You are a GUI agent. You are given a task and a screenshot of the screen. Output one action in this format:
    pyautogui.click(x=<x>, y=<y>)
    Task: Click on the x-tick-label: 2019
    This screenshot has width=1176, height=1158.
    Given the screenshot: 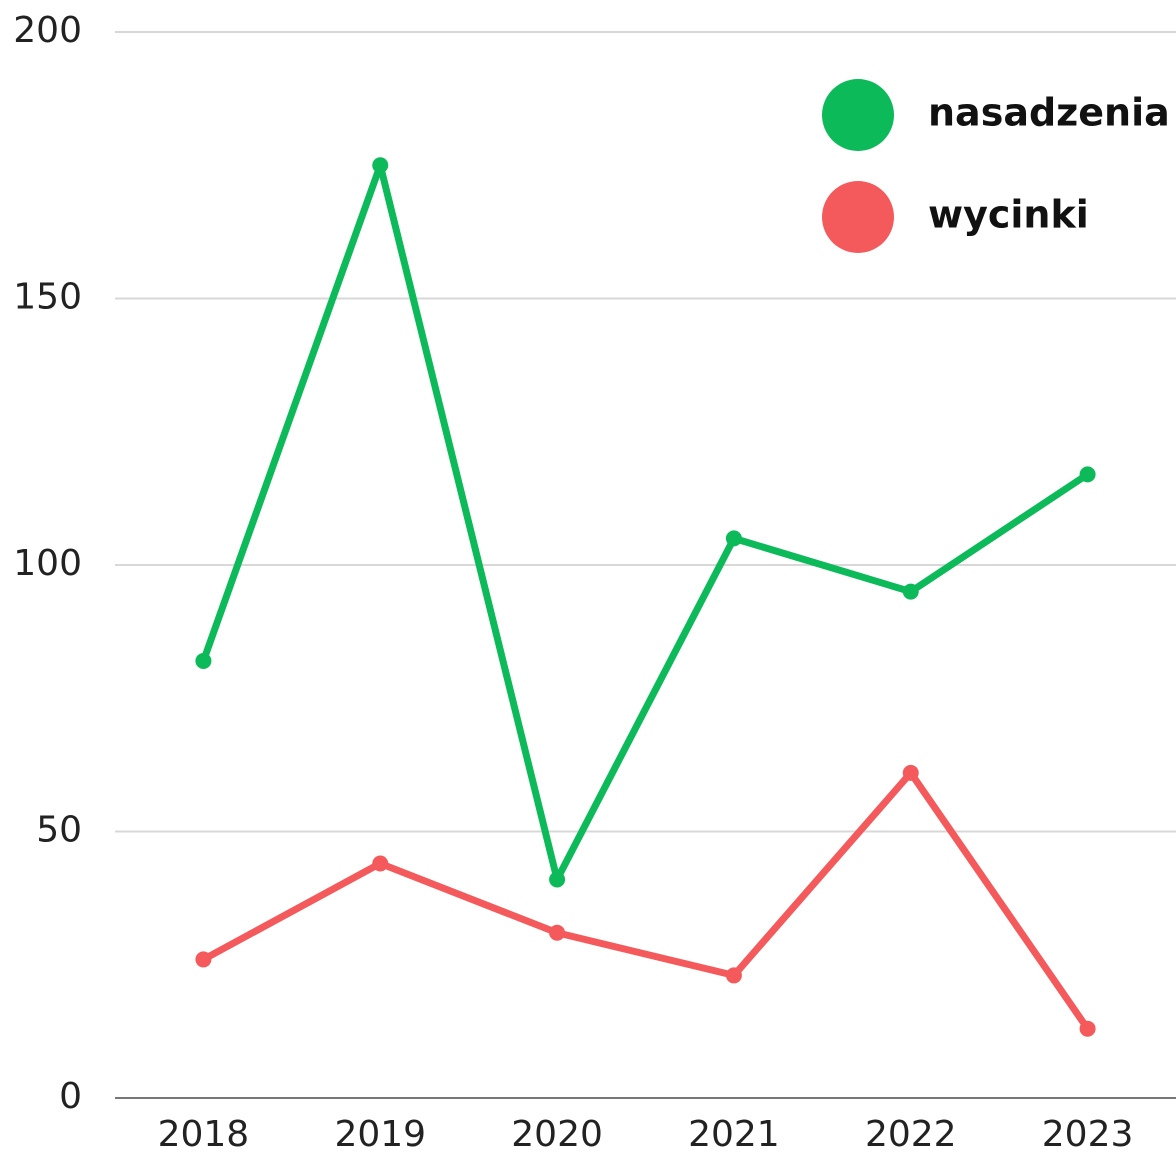 What is the action you would take?
    pyautogui.click(x=380, y=1134)
    